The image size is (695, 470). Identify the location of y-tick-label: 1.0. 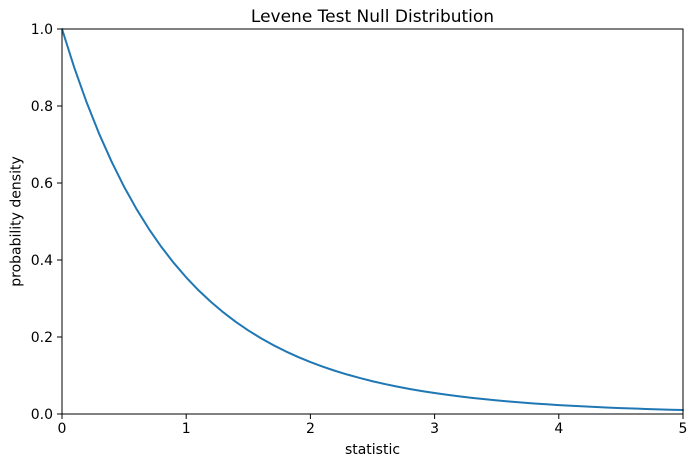
(42, 30).